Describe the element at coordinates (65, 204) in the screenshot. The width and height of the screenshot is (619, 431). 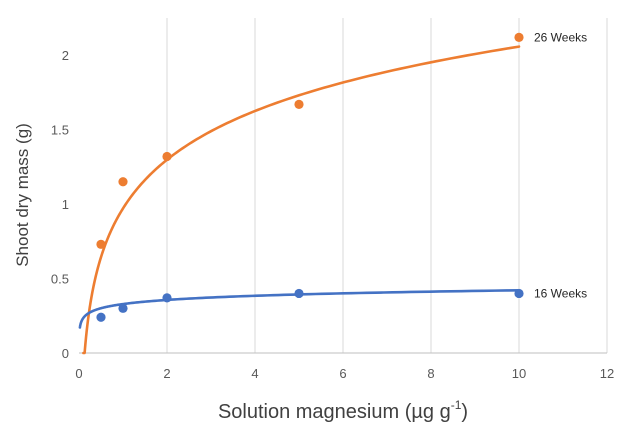
I see `y-tick-label: 1` at that location.